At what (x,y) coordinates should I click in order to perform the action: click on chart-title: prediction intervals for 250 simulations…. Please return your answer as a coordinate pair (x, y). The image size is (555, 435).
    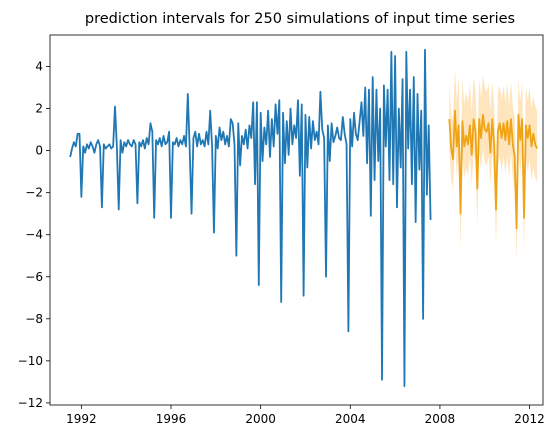
    Looking at the image, I should click on (300, 19).